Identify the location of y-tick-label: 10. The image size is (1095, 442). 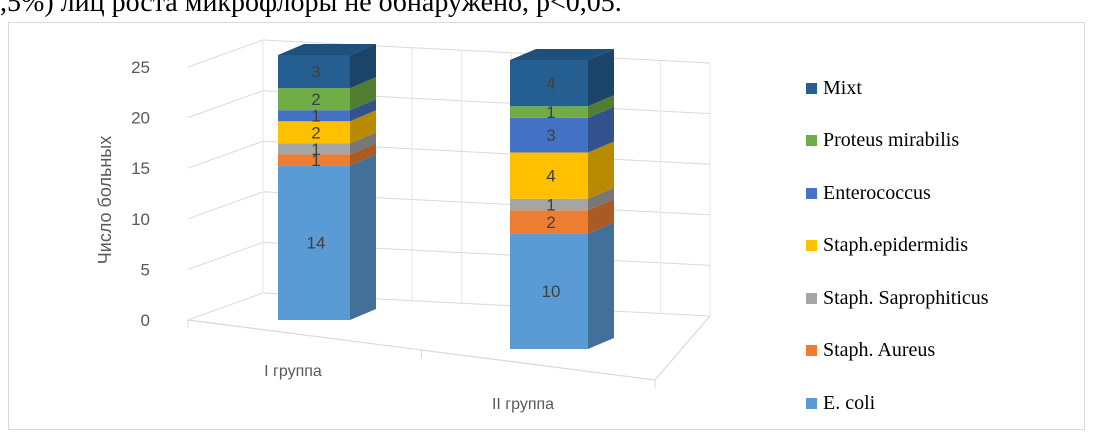
(140, 219).